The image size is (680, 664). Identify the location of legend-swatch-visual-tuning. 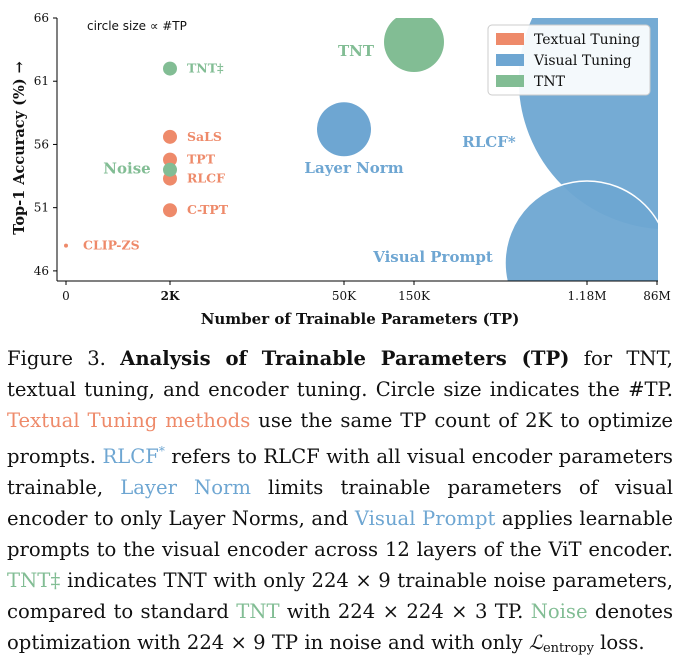
(510, 60).